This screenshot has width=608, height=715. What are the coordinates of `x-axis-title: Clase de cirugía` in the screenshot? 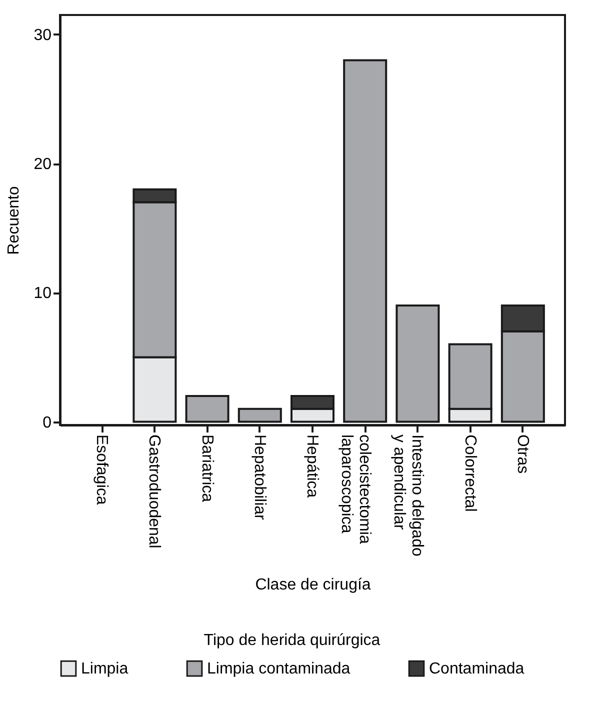 It's located at (313, 585).